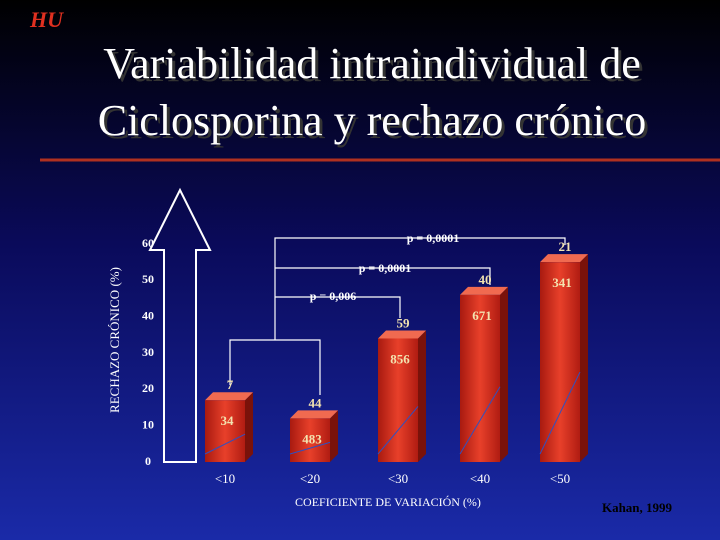 The image size is (720, 540). I want to click on data-label: 483, so click(312, 438).